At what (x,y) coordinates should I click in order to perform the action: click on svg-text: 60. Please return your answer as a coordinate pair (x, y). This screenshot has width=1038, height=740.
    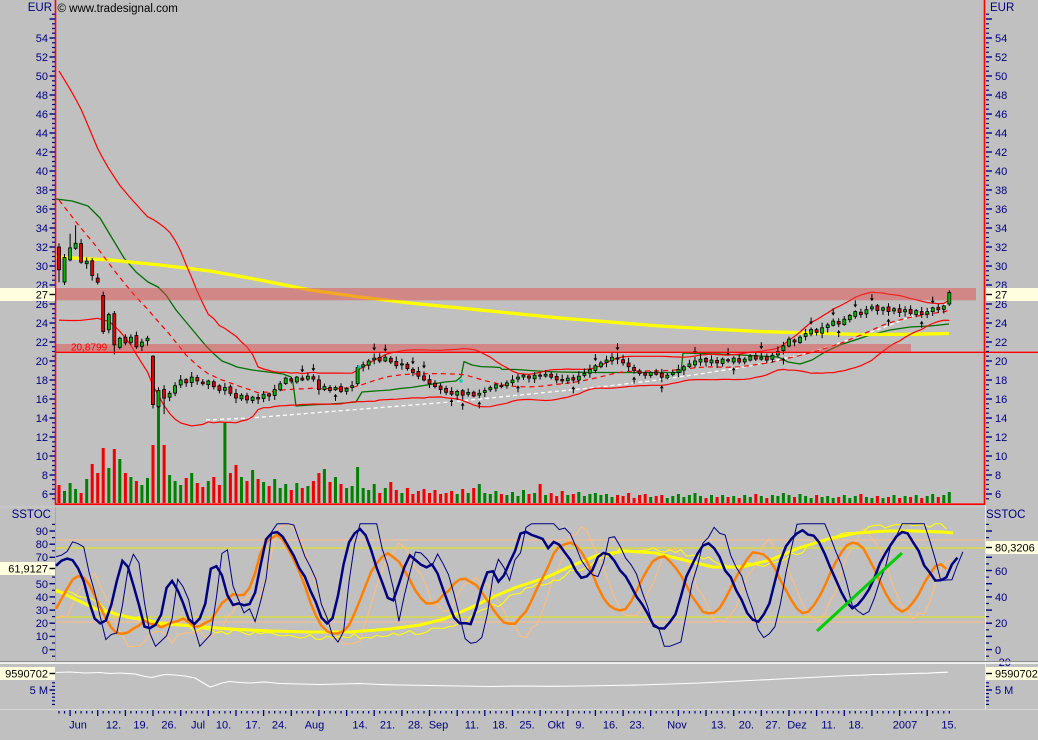
    Looking at the image, I should click on (1001, 572).